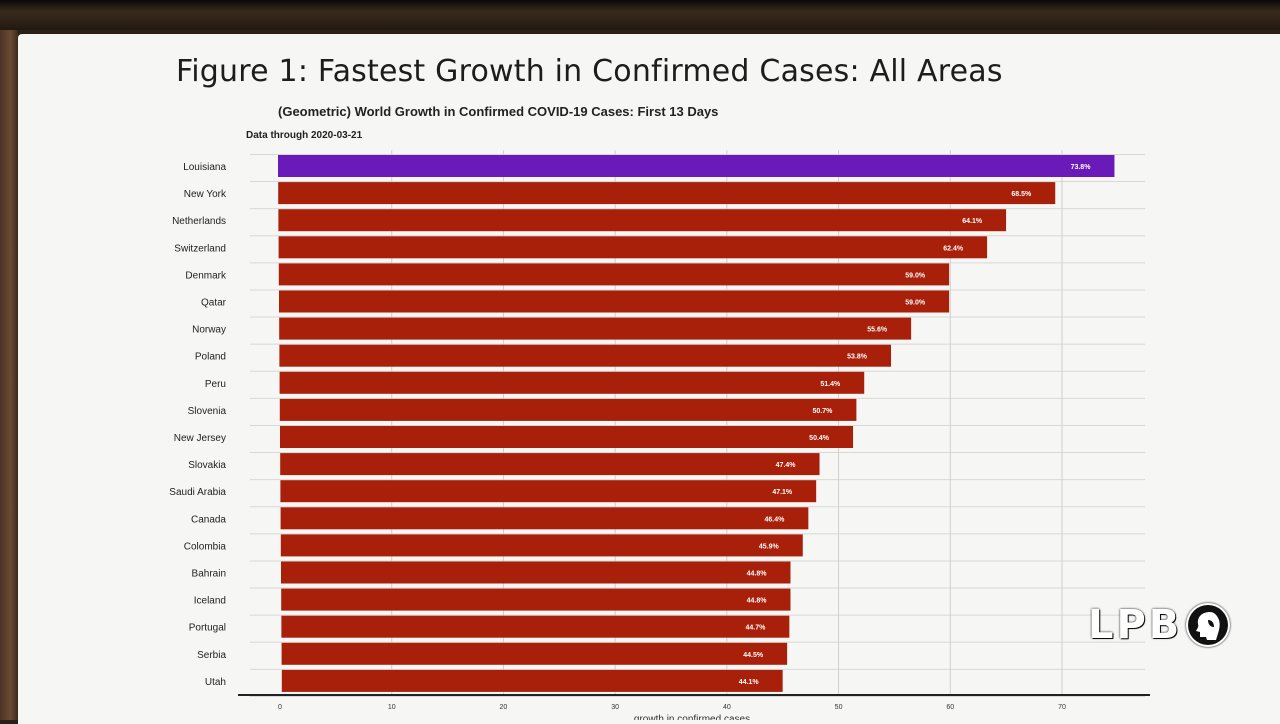 The height and width of the screenshot is (724, 1280). What do you see at coordinates (206, 275) in the screenshot?
I see `category-label: Denmark` at bounding box center [206, 275].